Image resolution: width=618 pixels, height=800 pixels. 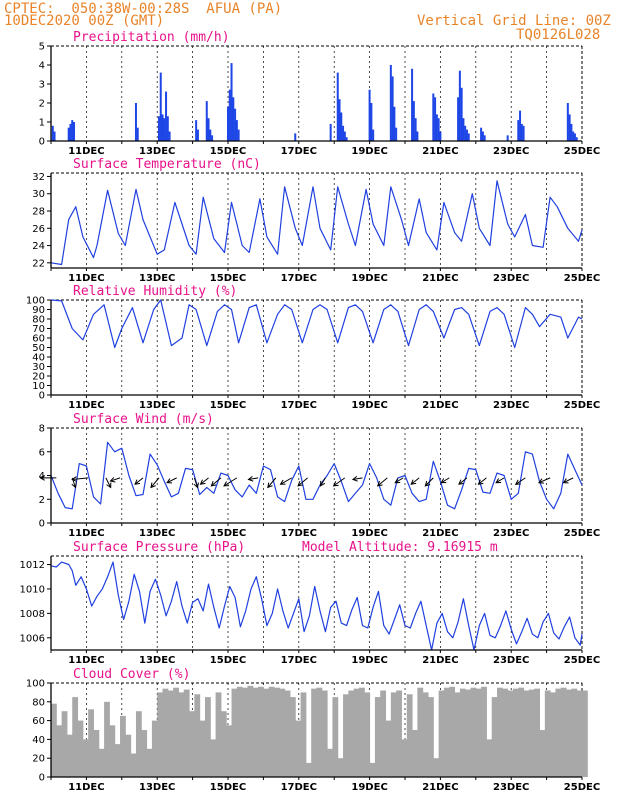 I want to click on panel-title: Cloud Cover (%), so click(x=131, y=674).